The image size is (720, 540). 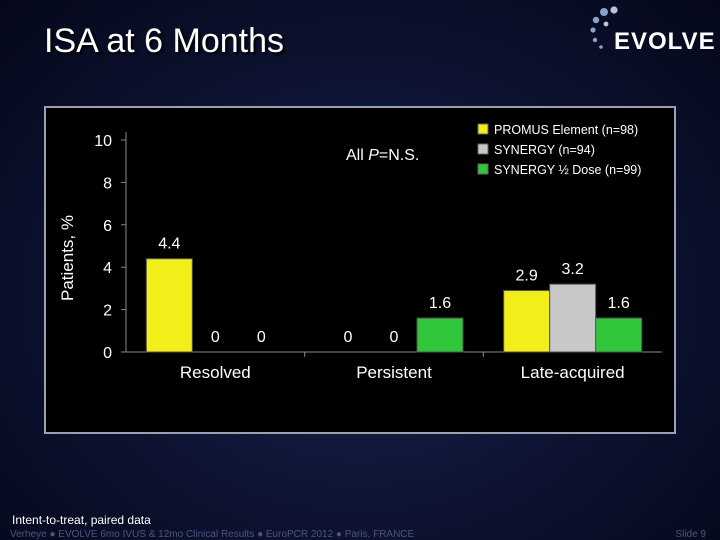 I want to click on evolve-logo-icon, so click(x=604, y=27).